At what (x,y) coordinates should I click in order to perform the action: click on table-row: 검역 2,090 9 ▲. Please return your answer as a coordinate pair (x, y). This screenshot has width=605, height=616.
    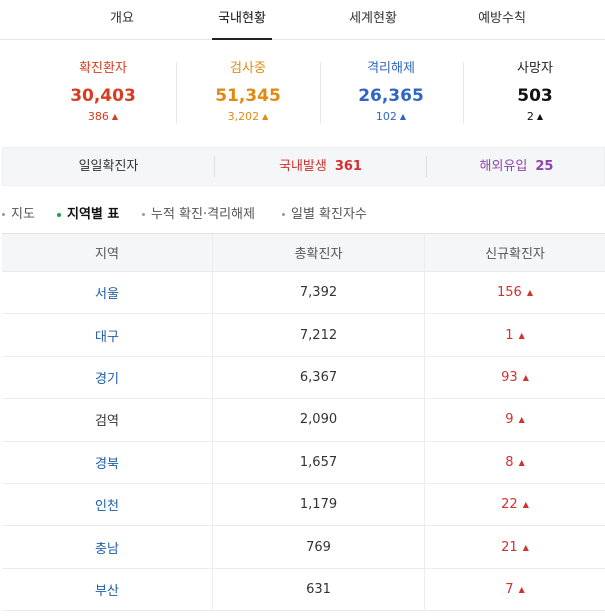
    Looking at the image, I should click on (303, 420).